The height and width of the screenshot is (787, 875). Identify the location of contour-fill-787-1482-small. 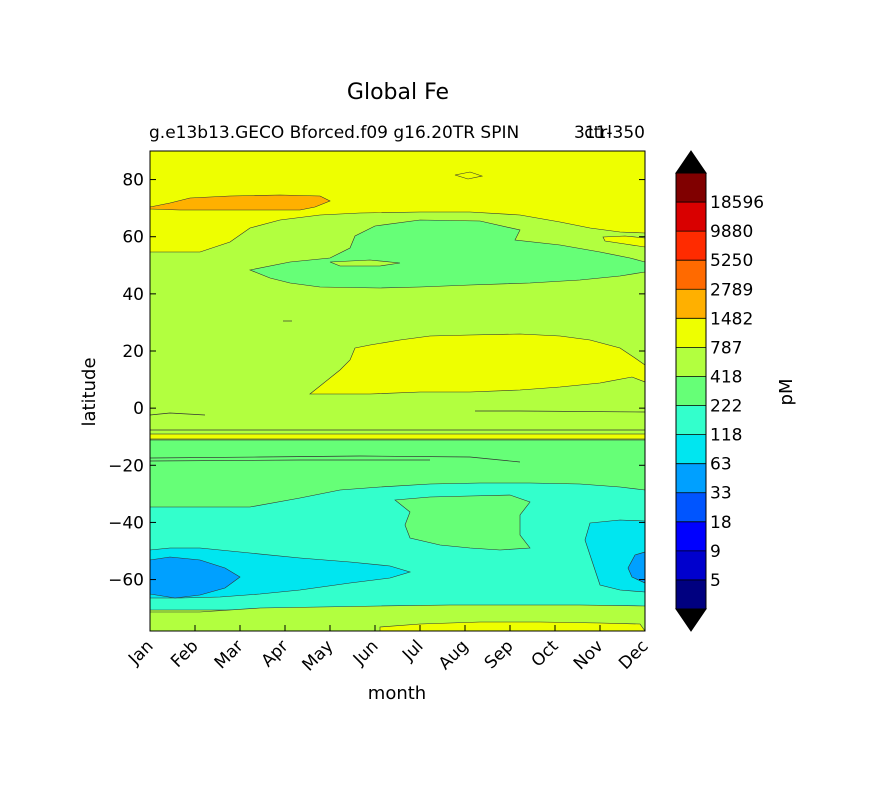
(623, 241).